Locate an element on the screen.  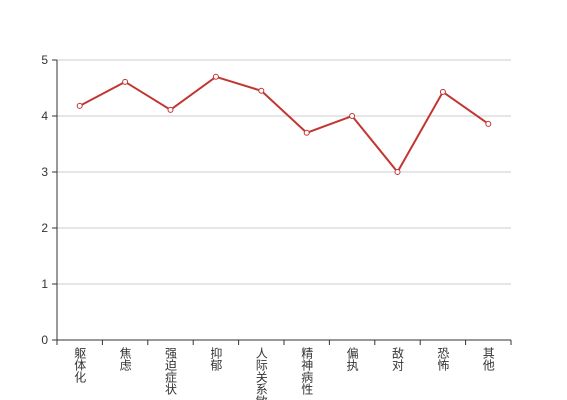
y-tick-label: 5 is located at coordinates (44, 60).